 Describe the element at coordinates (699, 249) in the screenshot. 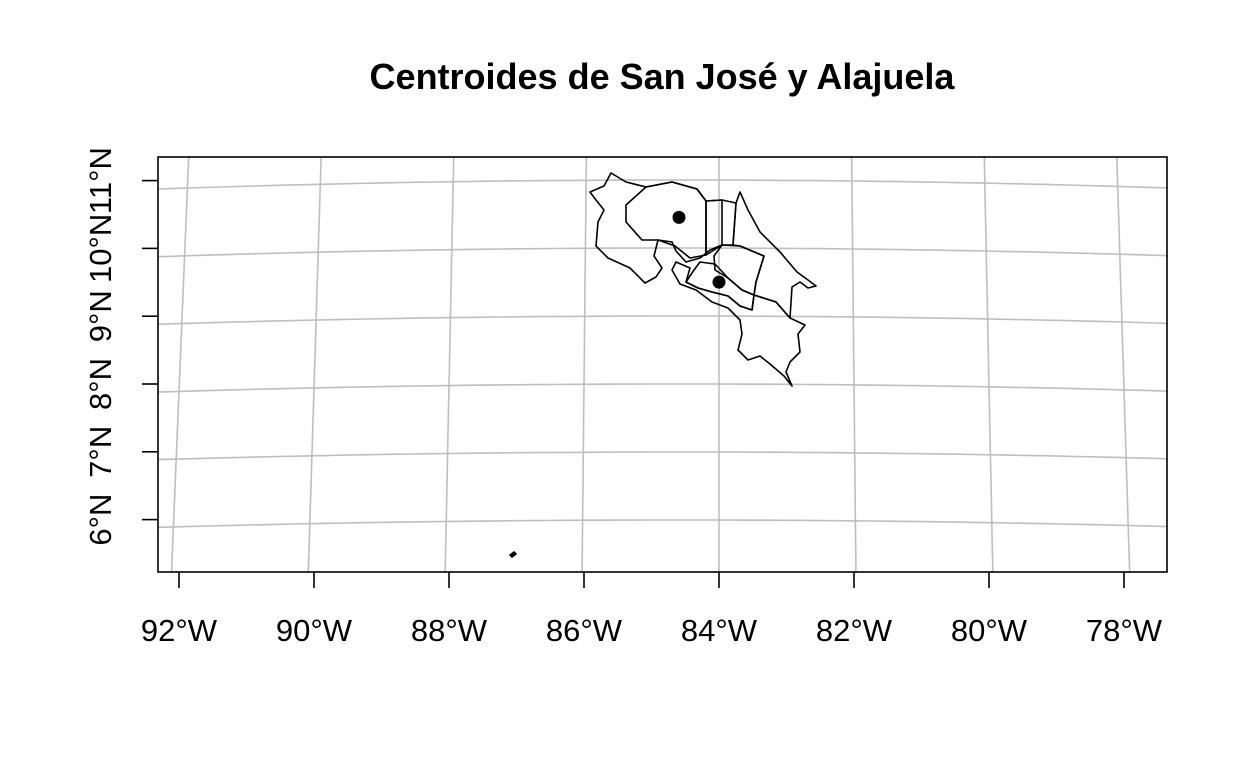

I see `centroid-points` at that location.